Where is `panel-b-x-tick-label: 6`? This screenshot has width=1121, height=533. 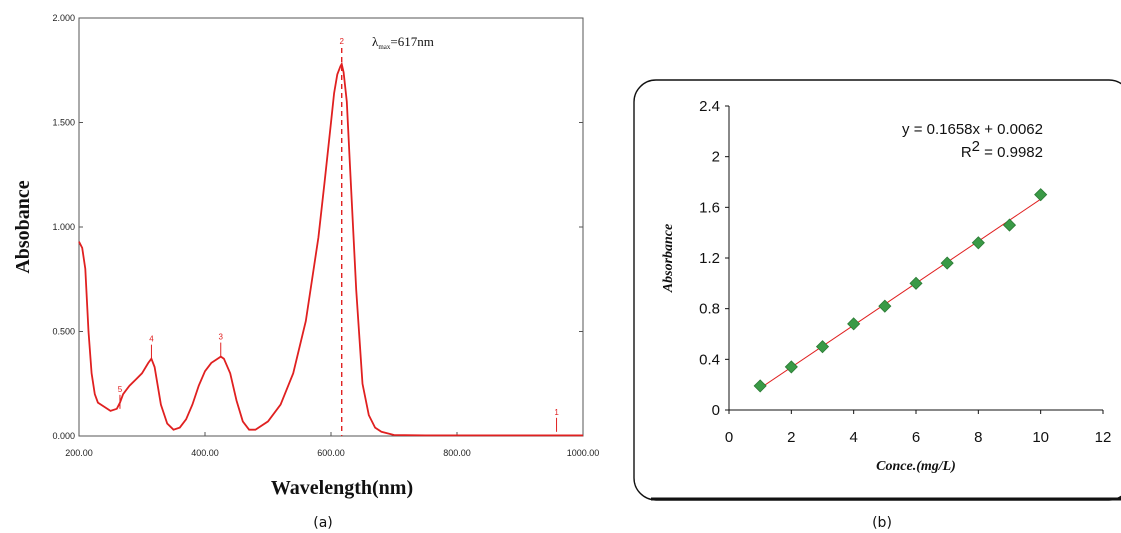 panel-b-x-tick-label: 6 is located at coordinates (916, 437).